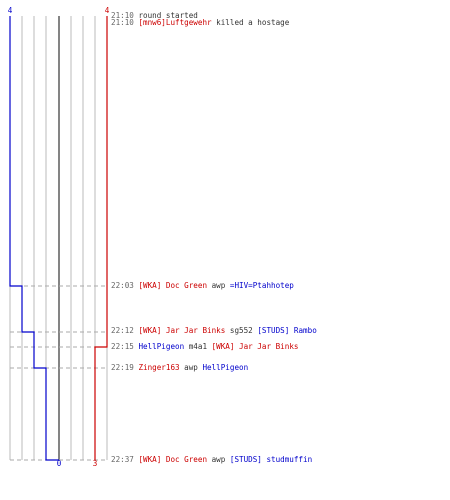  Describe the element at coordinates (241, 330) in the screenshot. I see `event-action: sg552` at that location.